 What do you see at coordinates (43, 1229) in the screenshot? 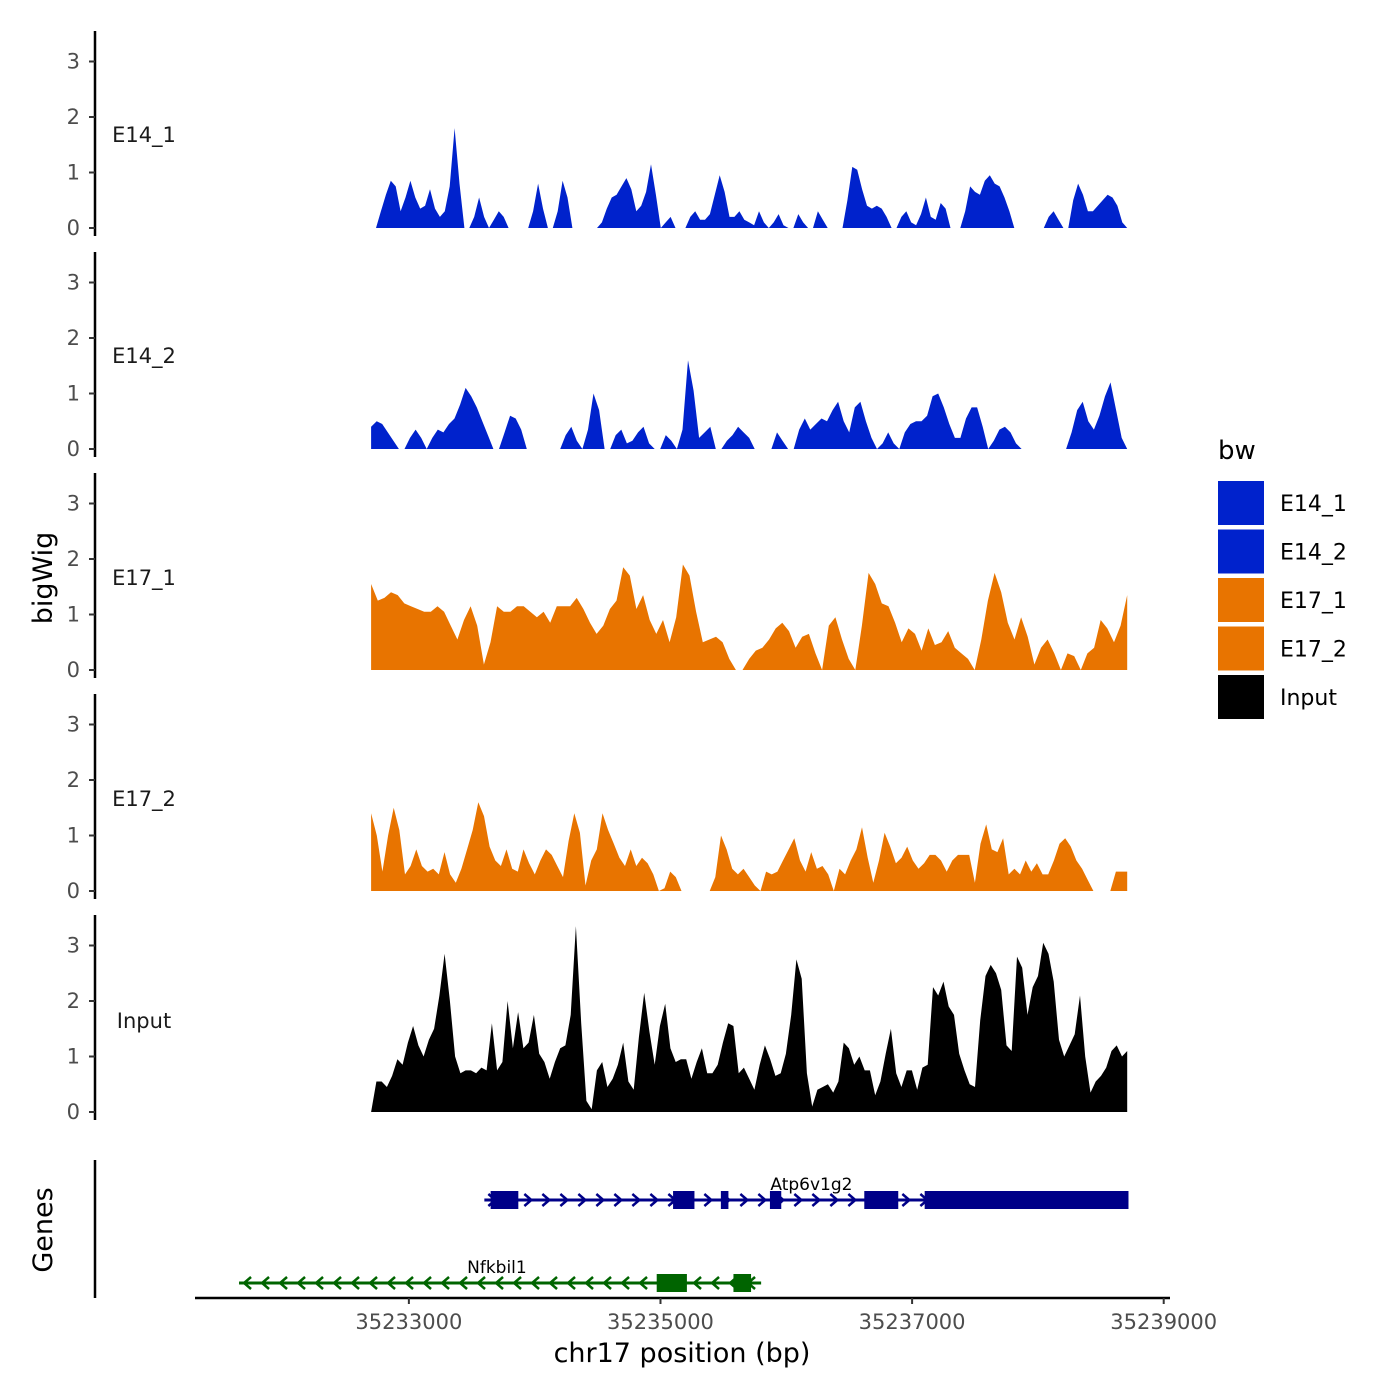
I see `genes-axis-title: Genes` at bounding box center [43, 1229].